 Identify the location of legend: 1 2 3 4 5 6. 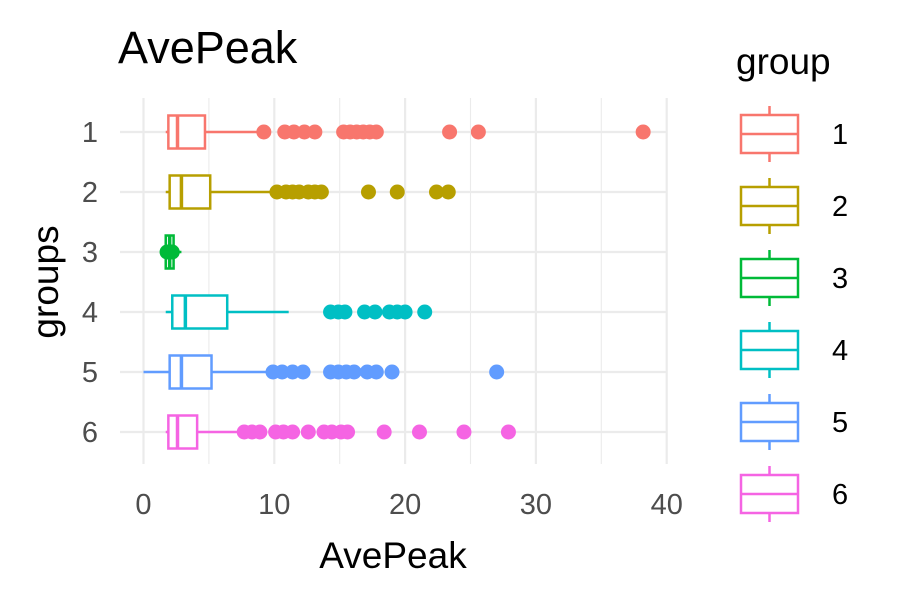
(793, 314).